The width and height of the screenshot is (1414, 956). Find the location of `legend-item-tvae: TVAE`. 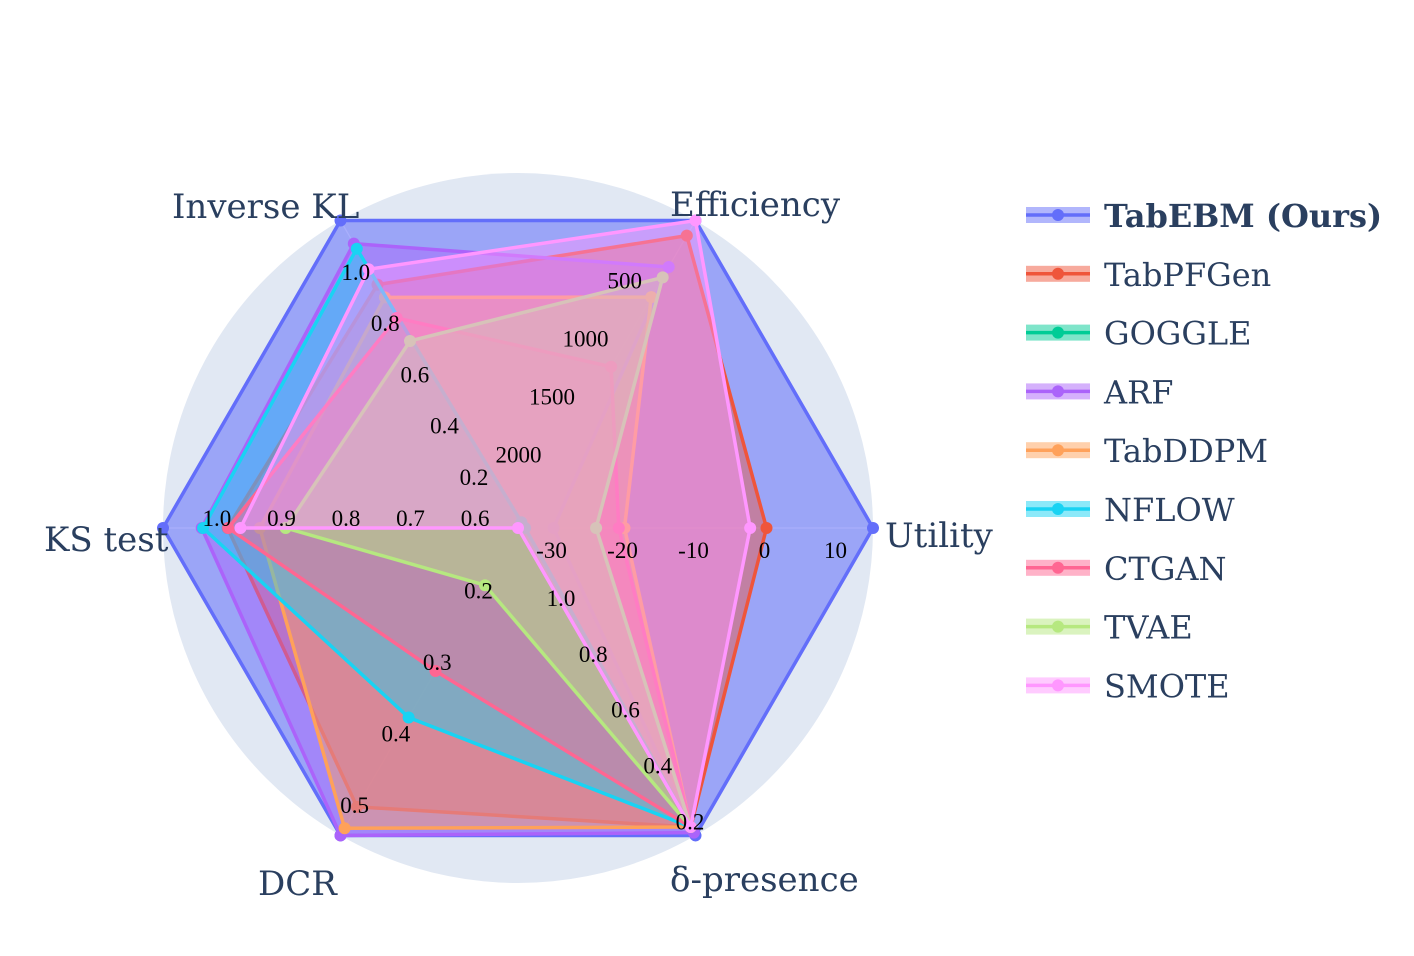

legend-item-tvae: TVAE is located at coordinates (1109, 628).